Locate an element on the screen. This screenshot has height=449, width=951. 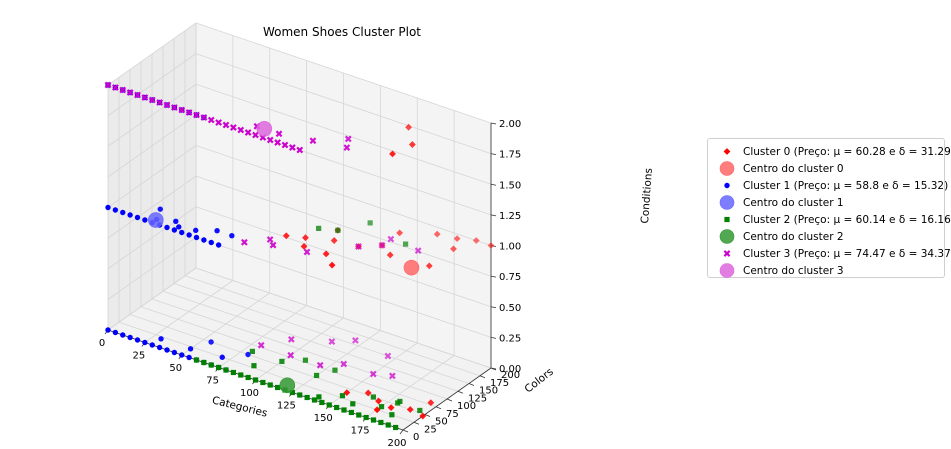
z-axis-label: Conditions is located at coordinates (647, 196).